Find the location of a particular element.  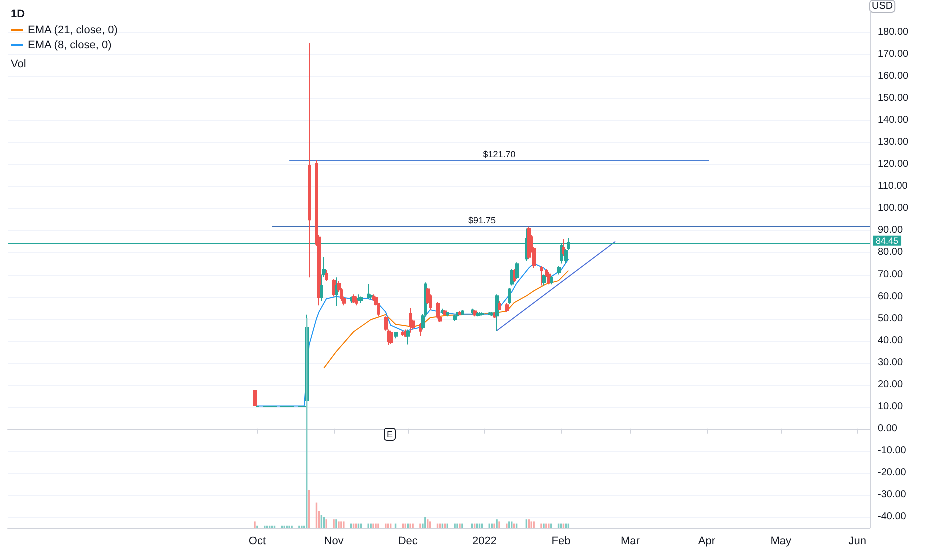

x-tick-label: Mar is located at coordinates (630, 542).